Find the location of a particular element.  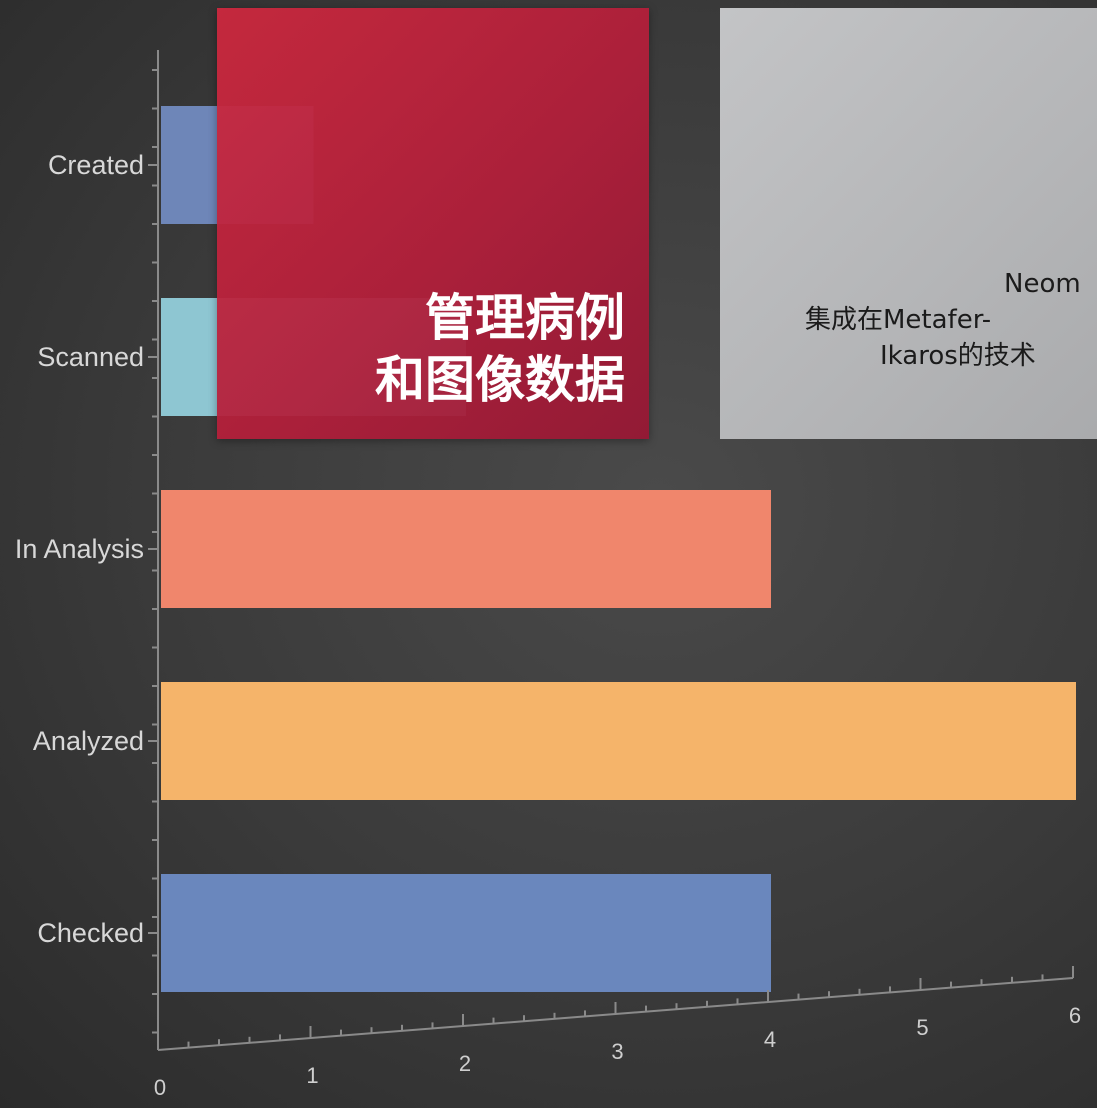

bar-analyzed is located at coordinates (618, 741).